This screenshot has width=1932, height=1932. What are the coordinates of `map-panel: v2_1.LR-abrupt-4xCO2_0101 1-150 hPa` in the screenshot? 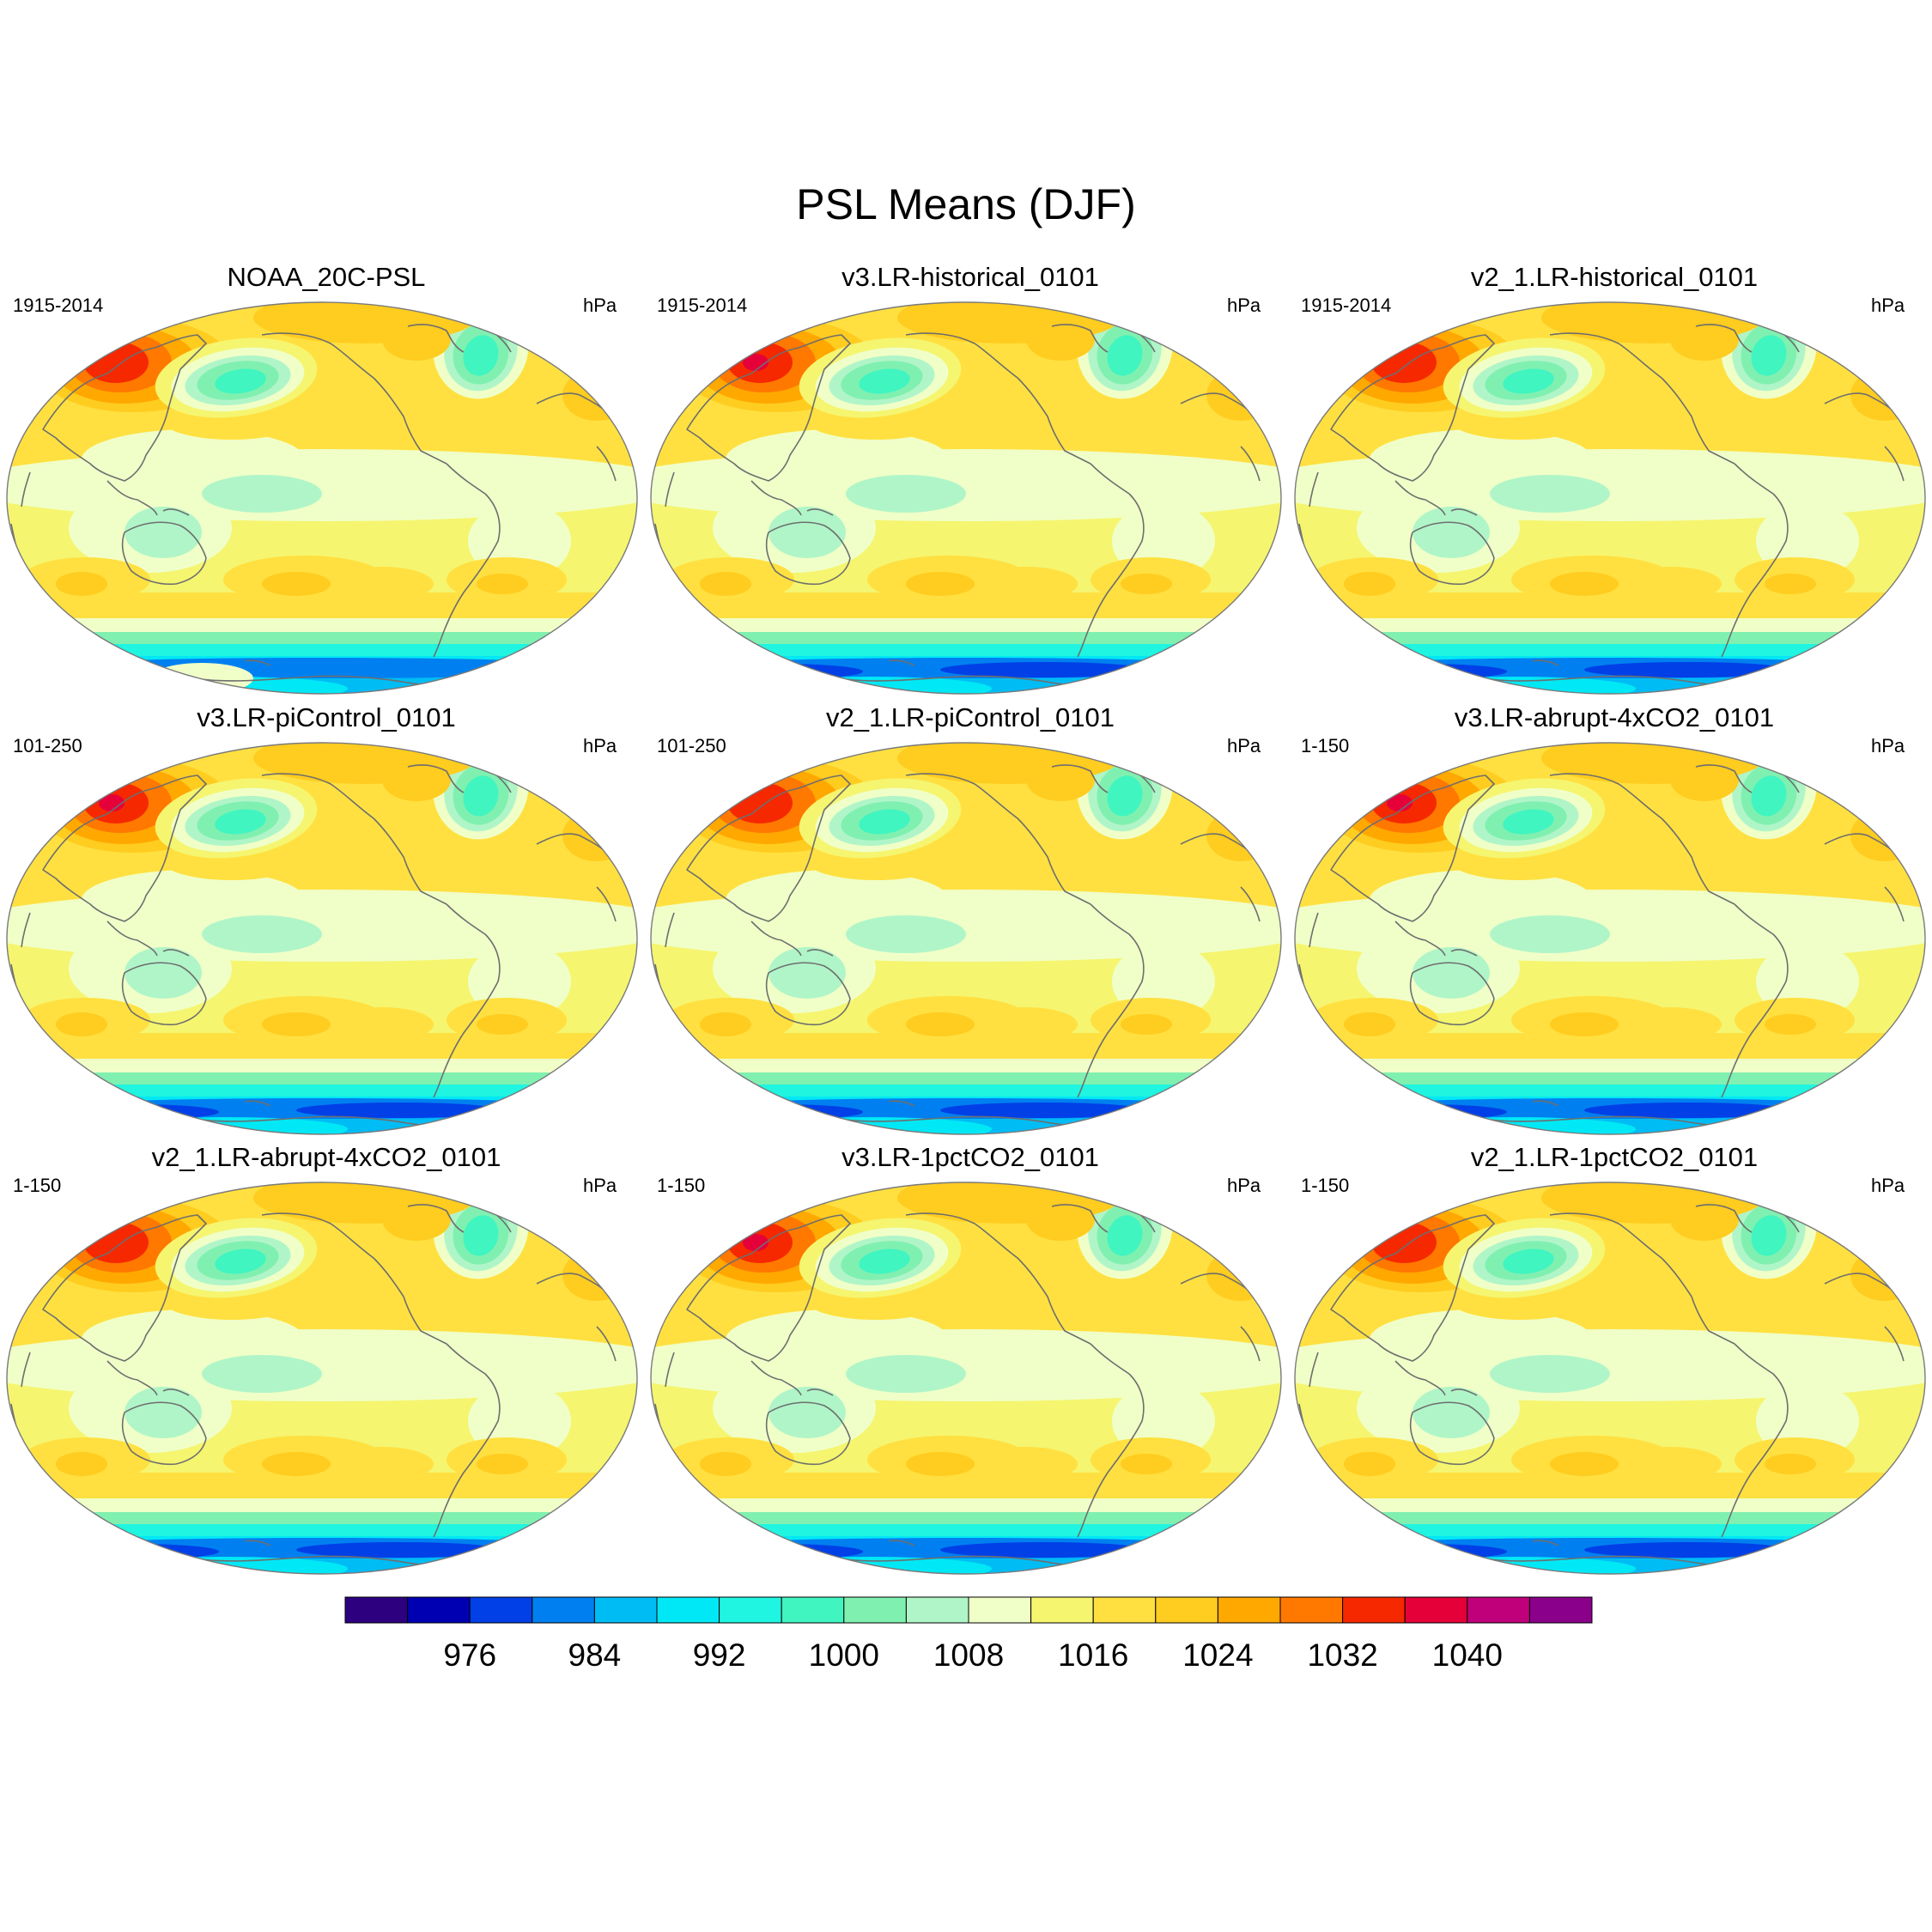 It's located at (326, 1365).